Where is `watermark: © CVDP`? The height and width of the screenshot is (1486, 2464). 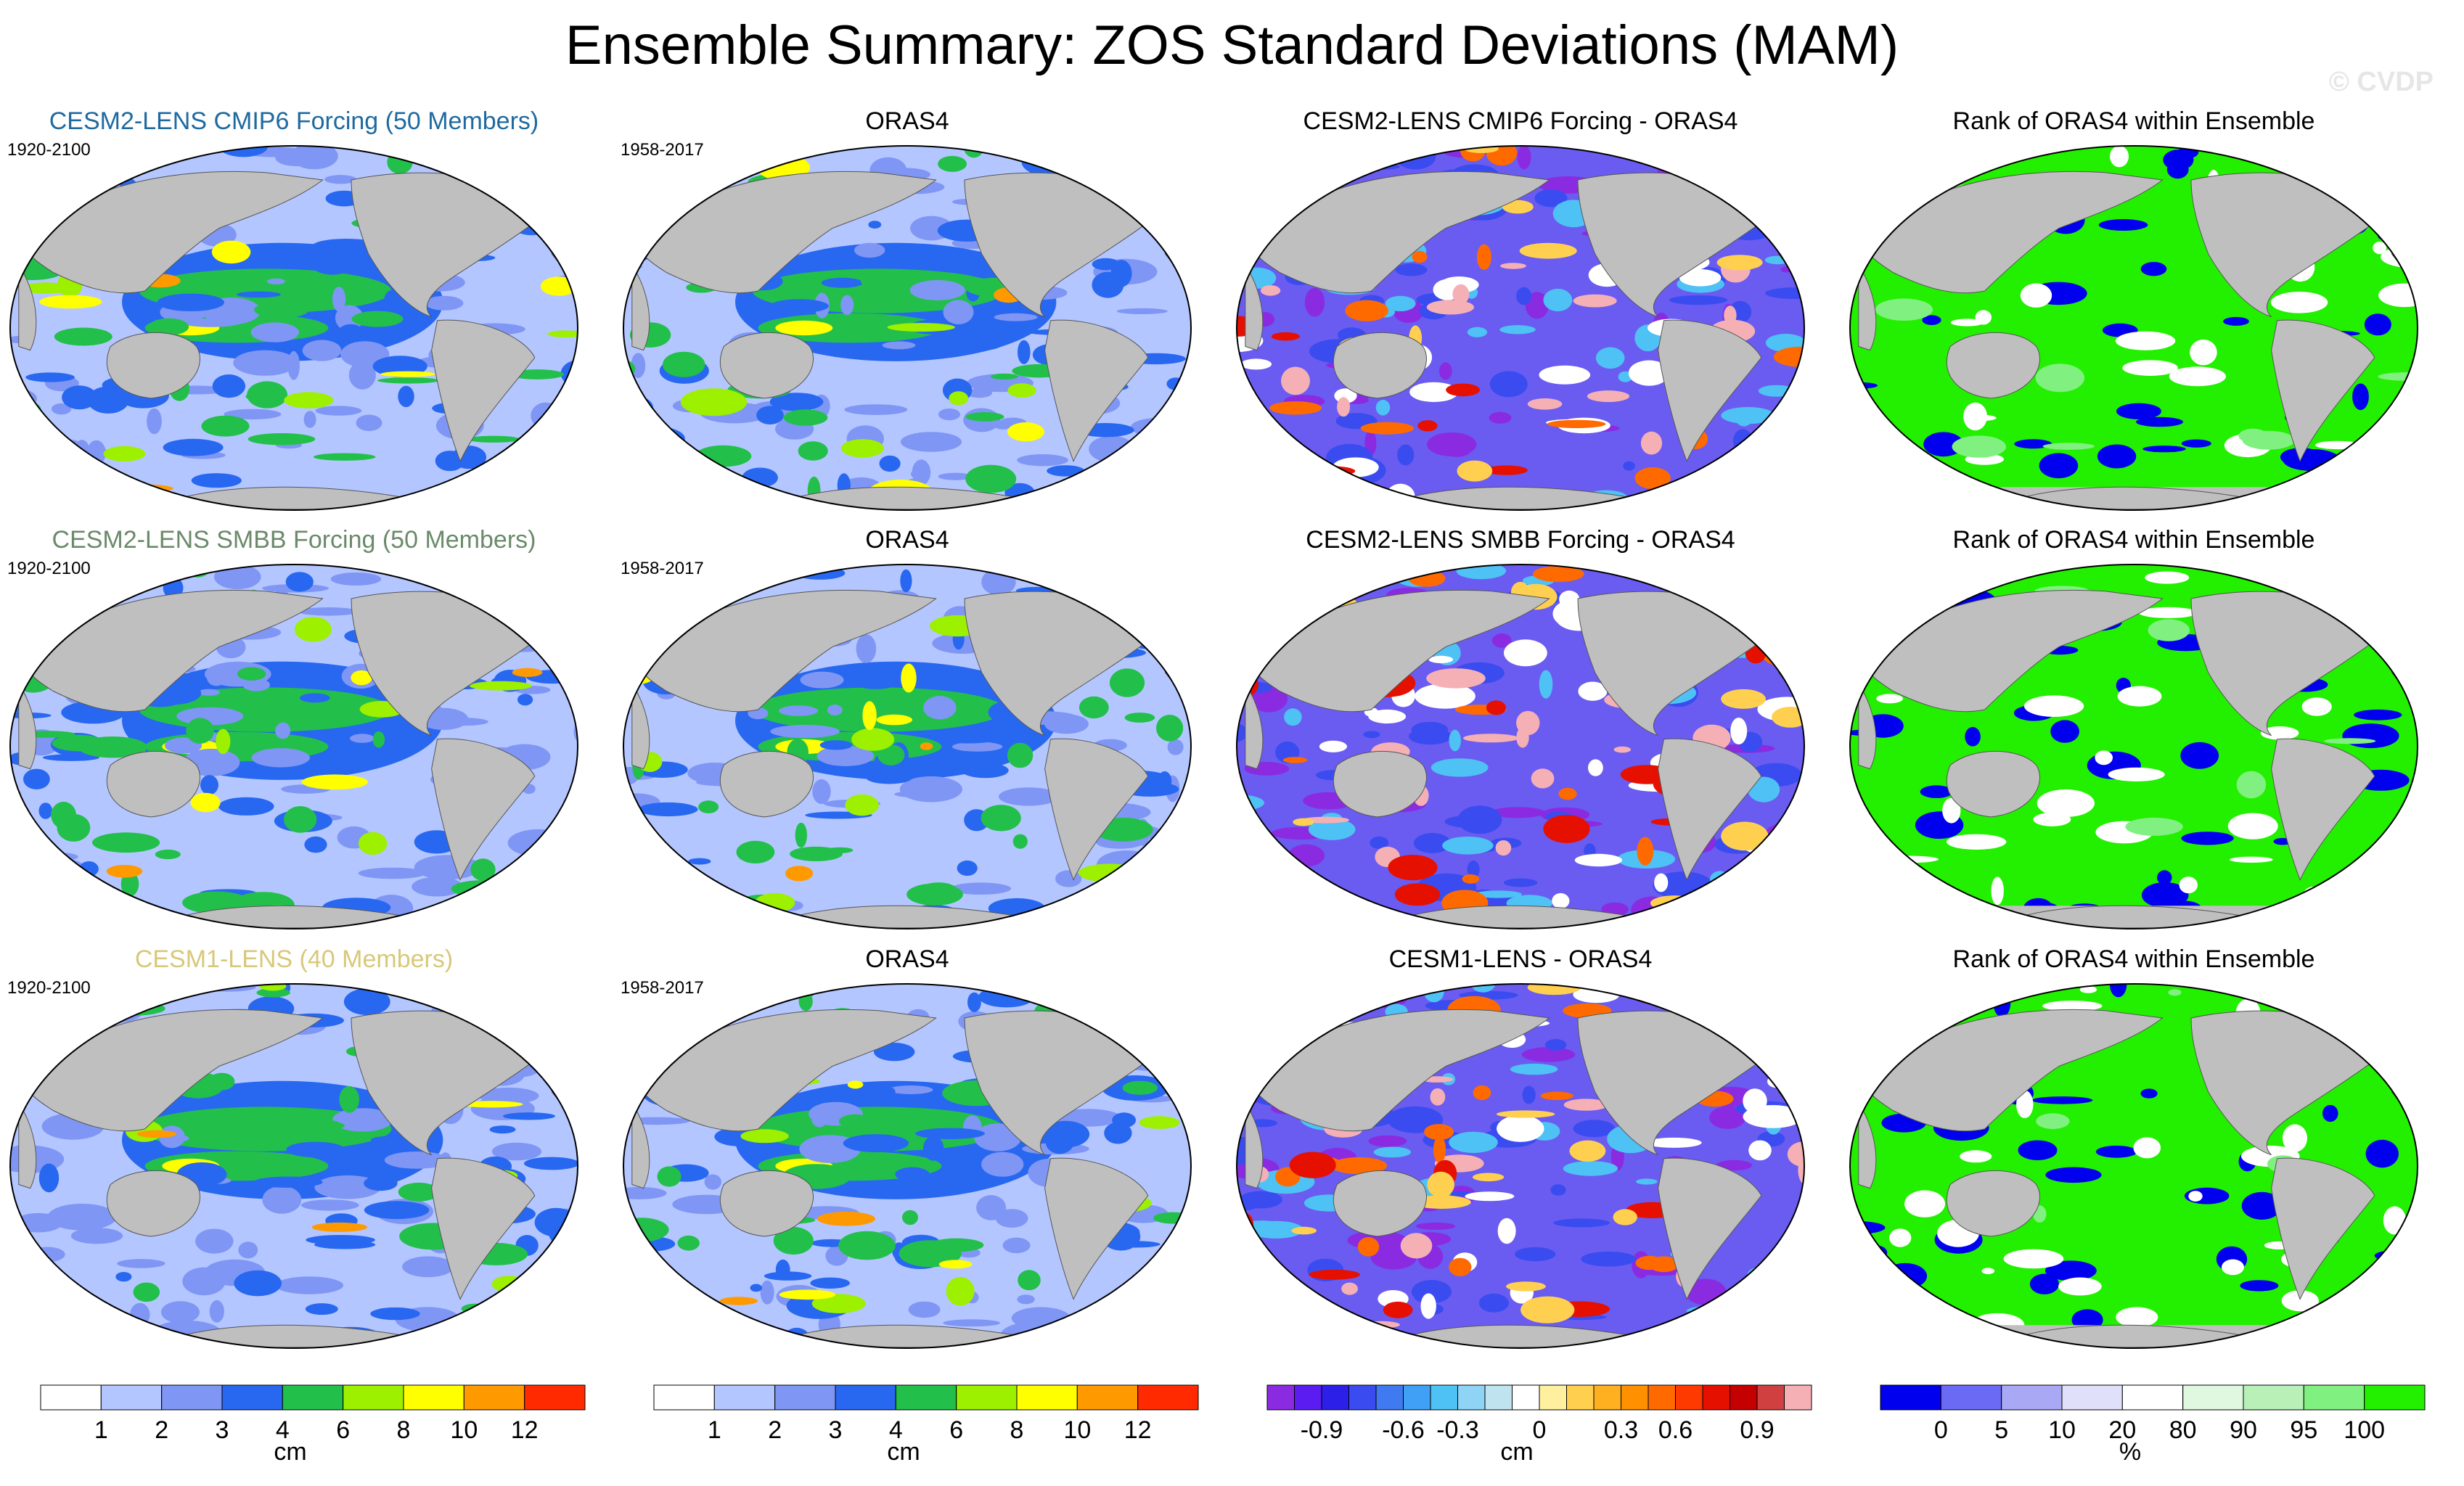
watermark: © CVDP is located at coordinates (2381, 82).